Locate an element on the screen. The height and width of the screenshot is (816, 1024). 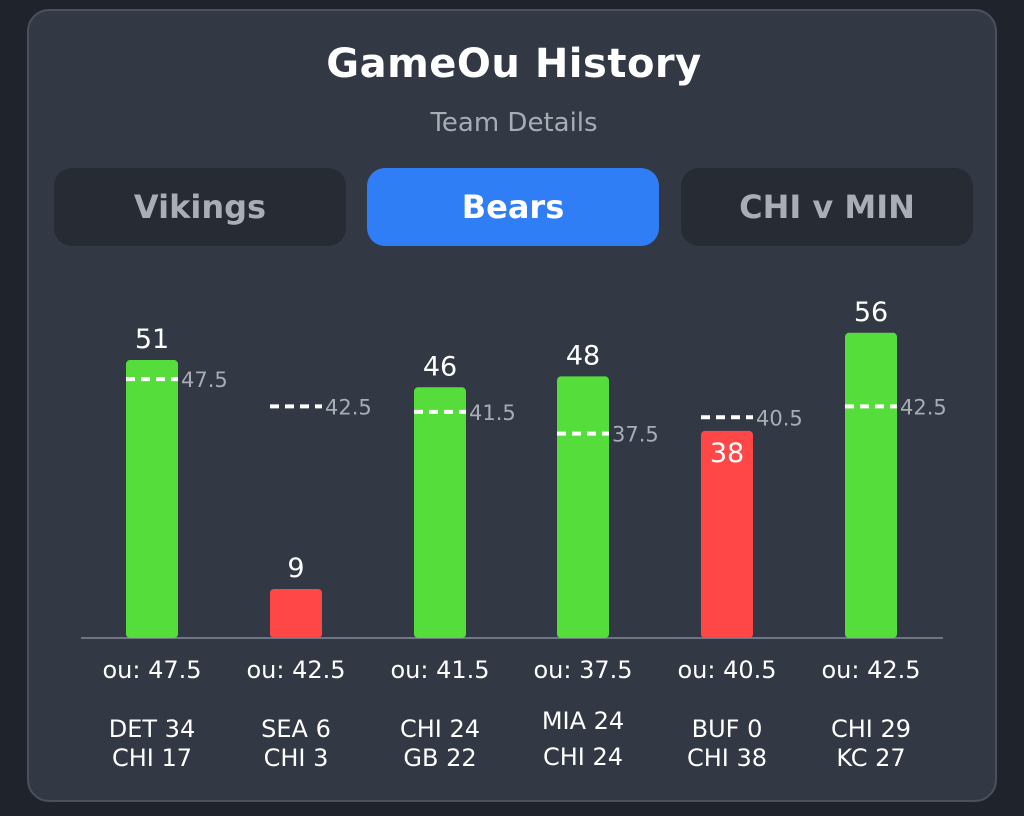
tab-chi-v-min: CHI v MIN is located at coordinates (827, 207).